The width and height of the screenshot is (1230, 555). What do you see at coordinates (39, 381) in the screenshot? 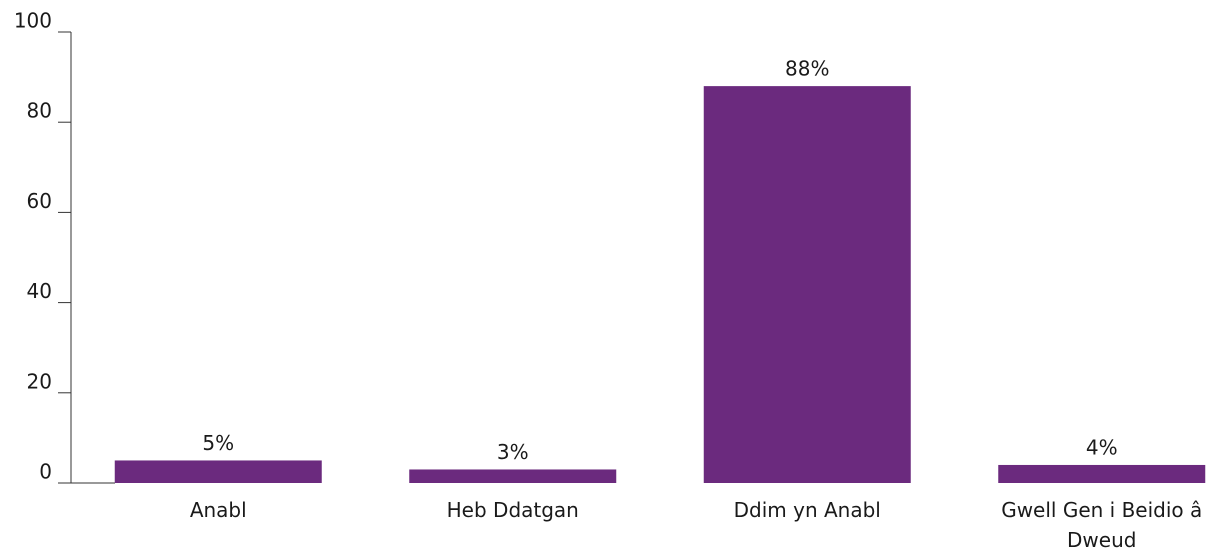
I see `y-tick-label: 20` at bounding box center [39, 381].